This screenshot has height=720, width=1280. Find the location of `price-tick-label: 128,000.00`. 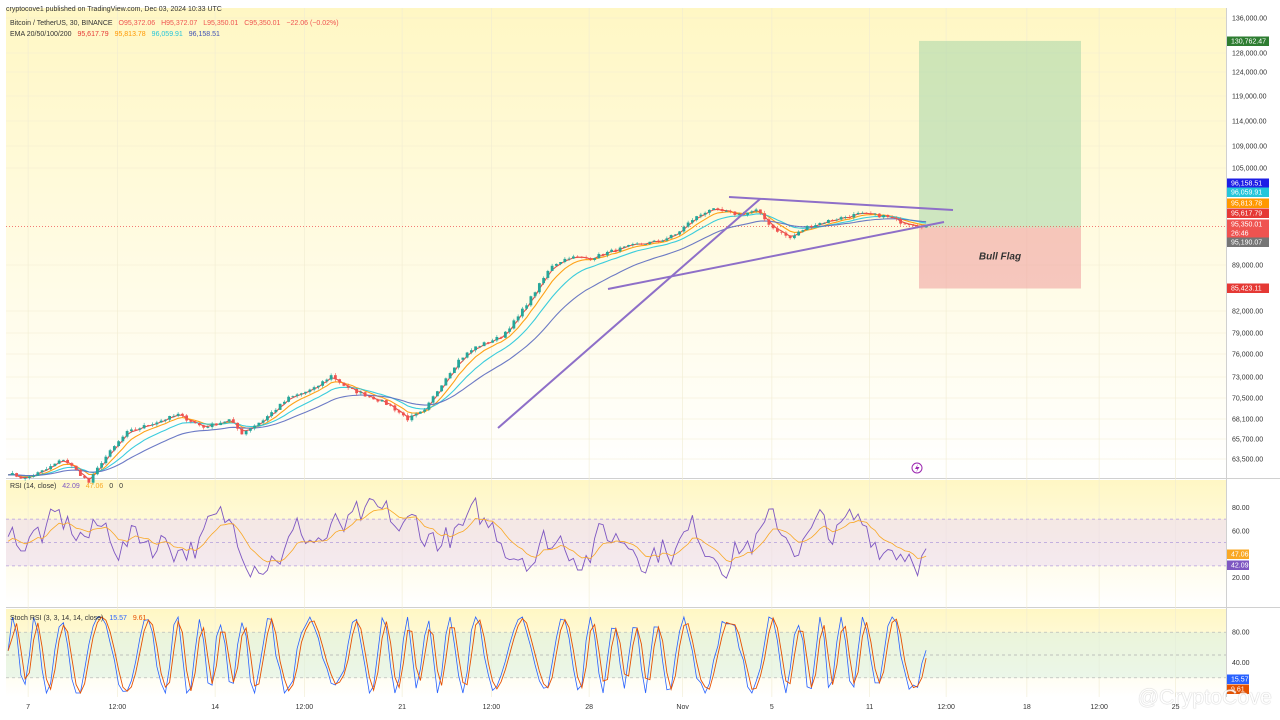

price-tick-label: 128,000.00 is located at coordinates (1249, 54).